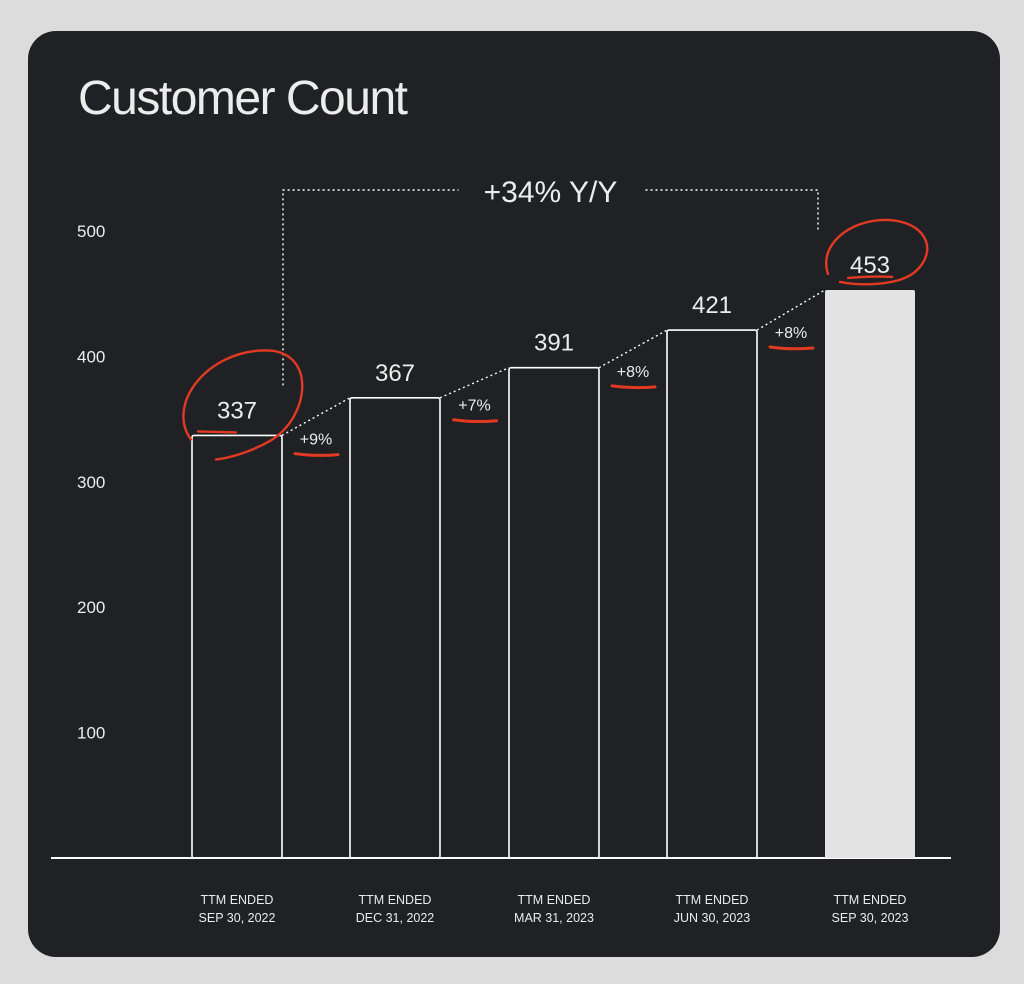 This screenshot has width=1024, height=984. What do you see at coordinates (237, 410) in the screenshot?
I see `bar-value-label: 337` at bounding box center [237, 410].